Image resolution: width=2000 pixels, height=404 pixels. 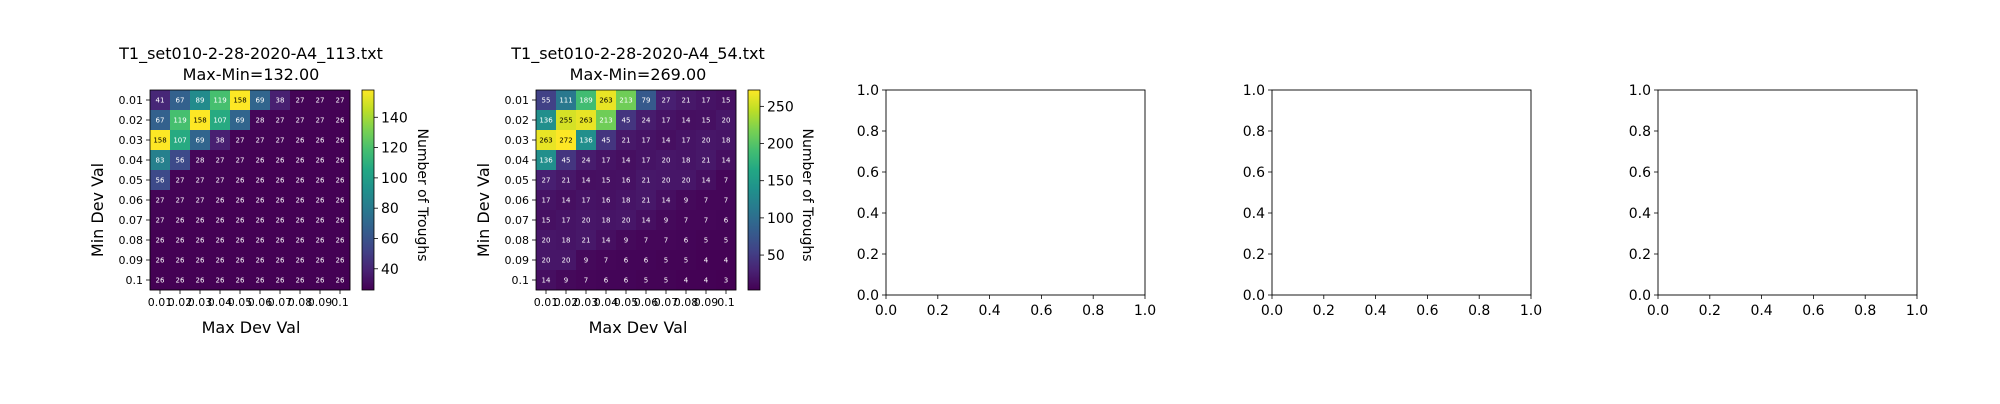 I want to click on heatmap-cell-label: 14, so click(x=666, y=201).